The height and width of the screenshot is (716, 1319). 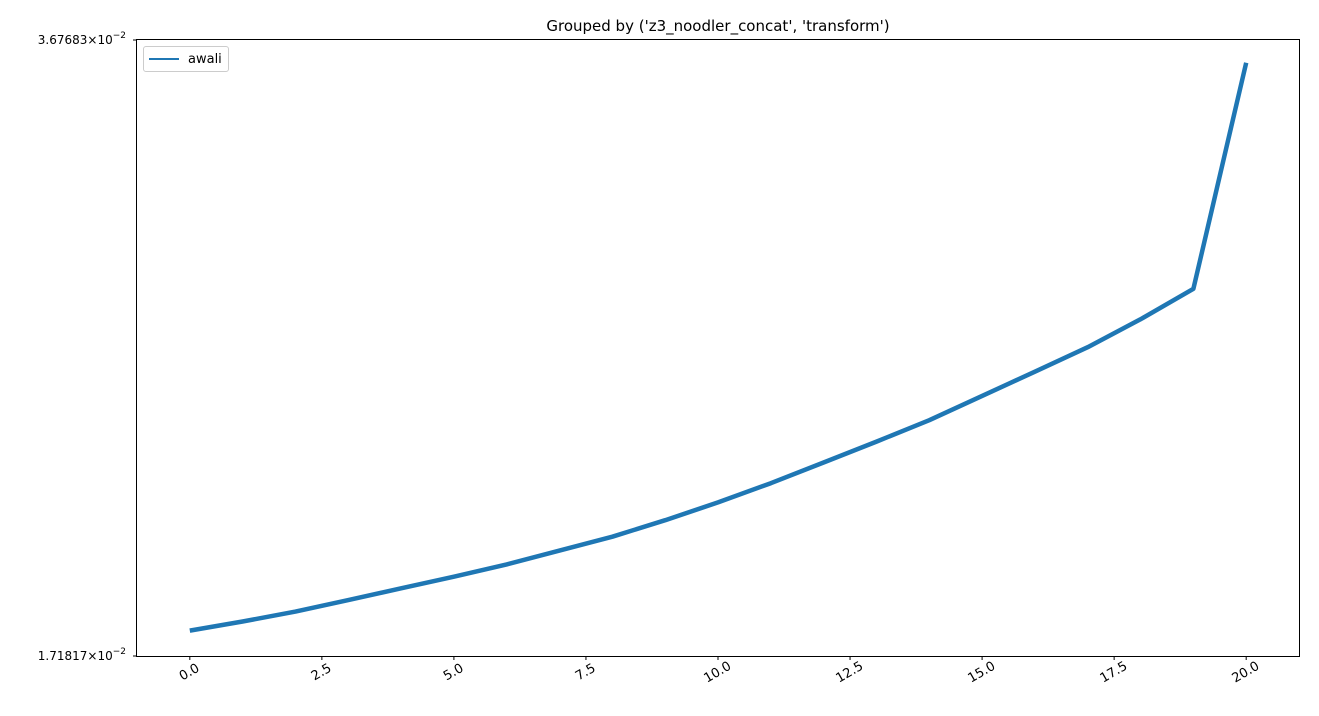 What do you see at coordinates (321, 672) in the screenshot?
I see `x-tick-label: 2.5` at bounding box center [321, 672].